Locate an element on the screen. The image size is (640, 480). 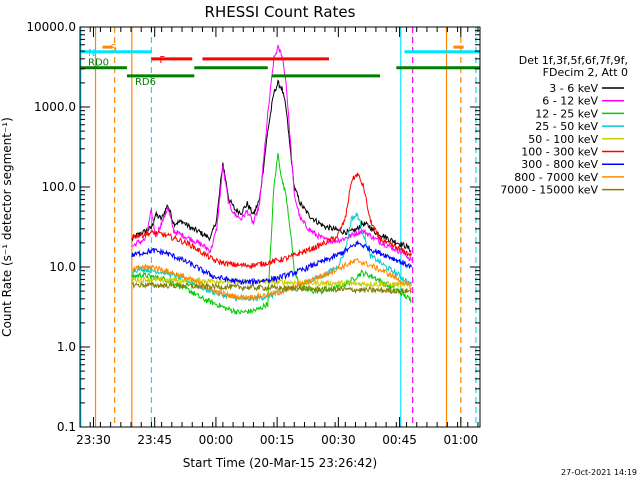
x-tick-label-1: 23:45 is located at coordinates (154, 440).